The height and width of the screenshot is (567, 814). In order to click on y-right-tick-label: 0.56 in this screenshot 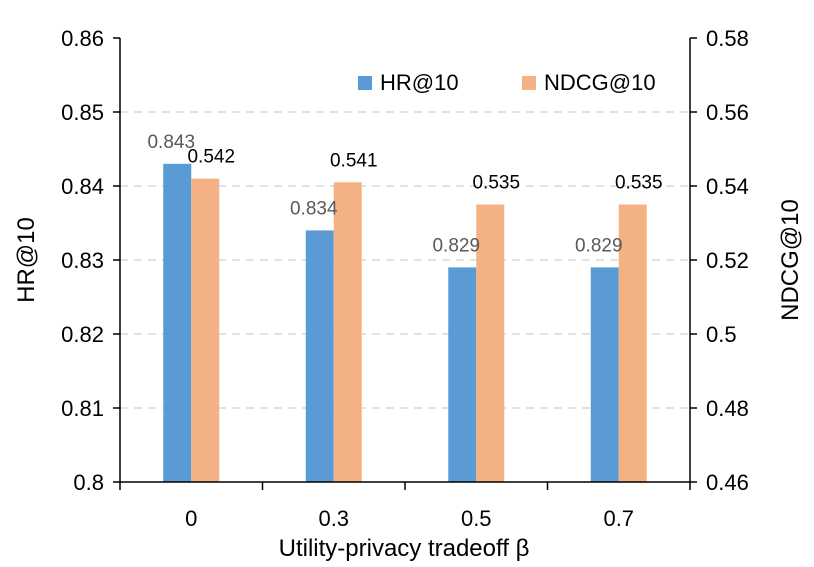, I will do `click(727, 112)`.